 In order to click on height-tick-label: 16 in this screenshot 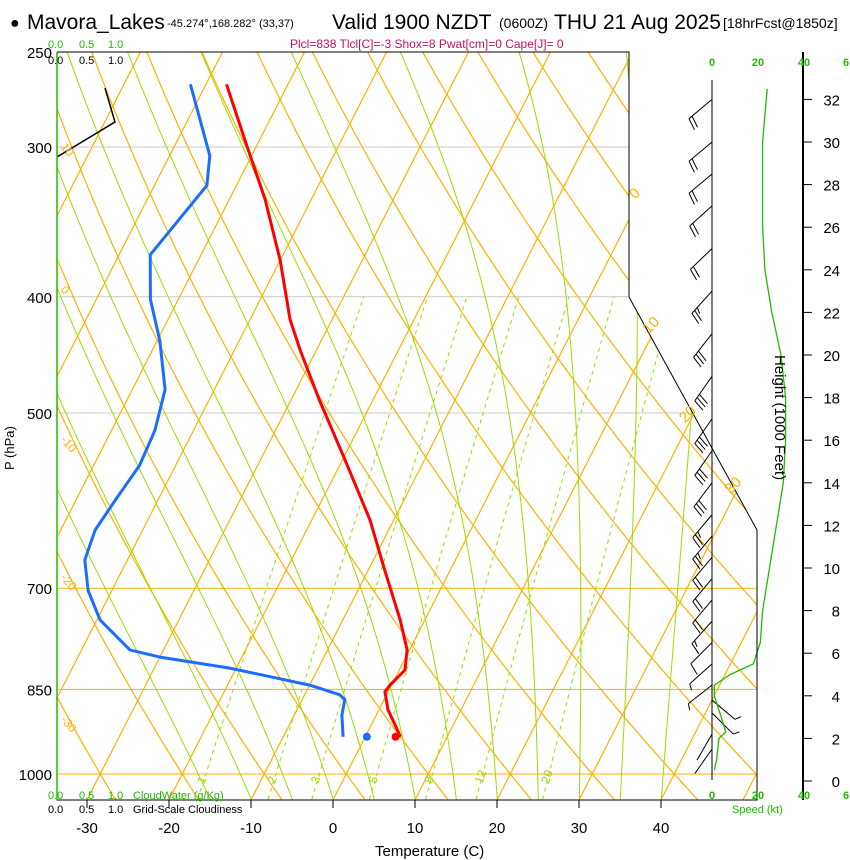, I will do `click(831, 441)`.